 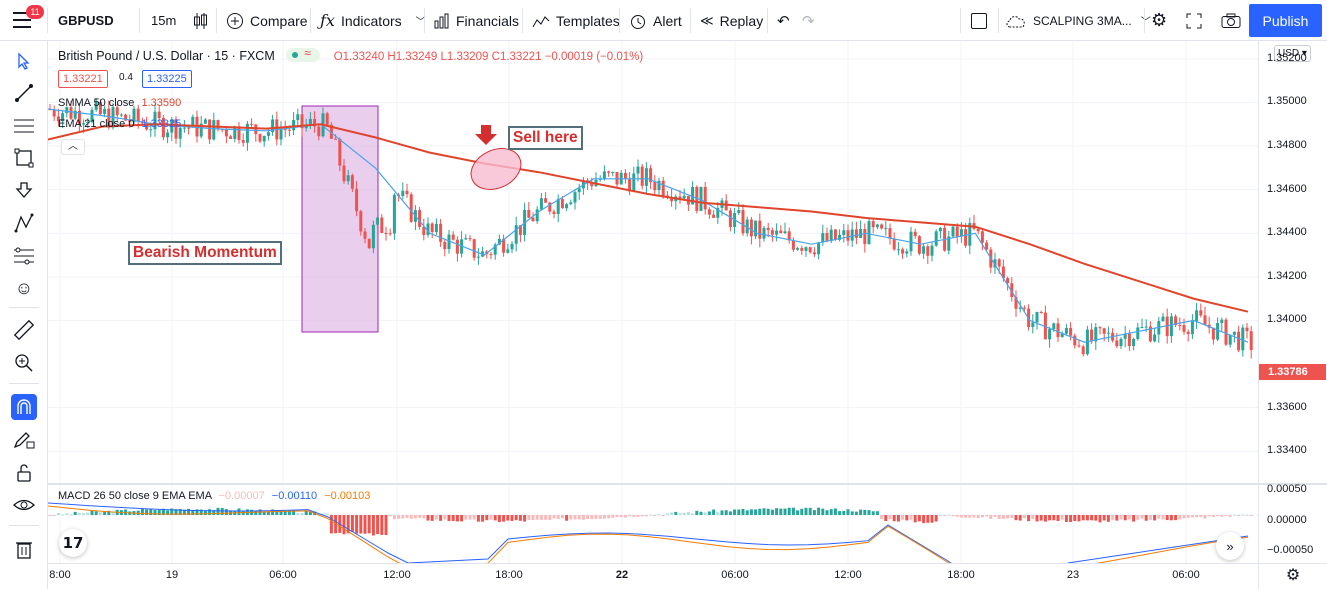 I want to click on menu-icon, so click(x=24, y=21).